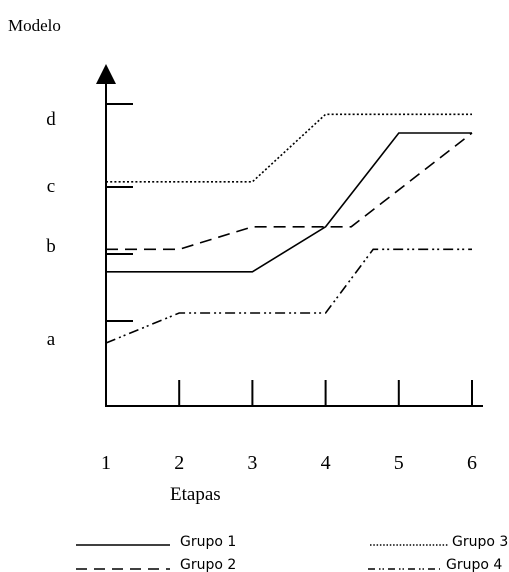 This screenshot has height=572, width=509. Describe the element at coordinates (34, 25) in the screenshot. I see `y-axis-title: Modelo` at that location.